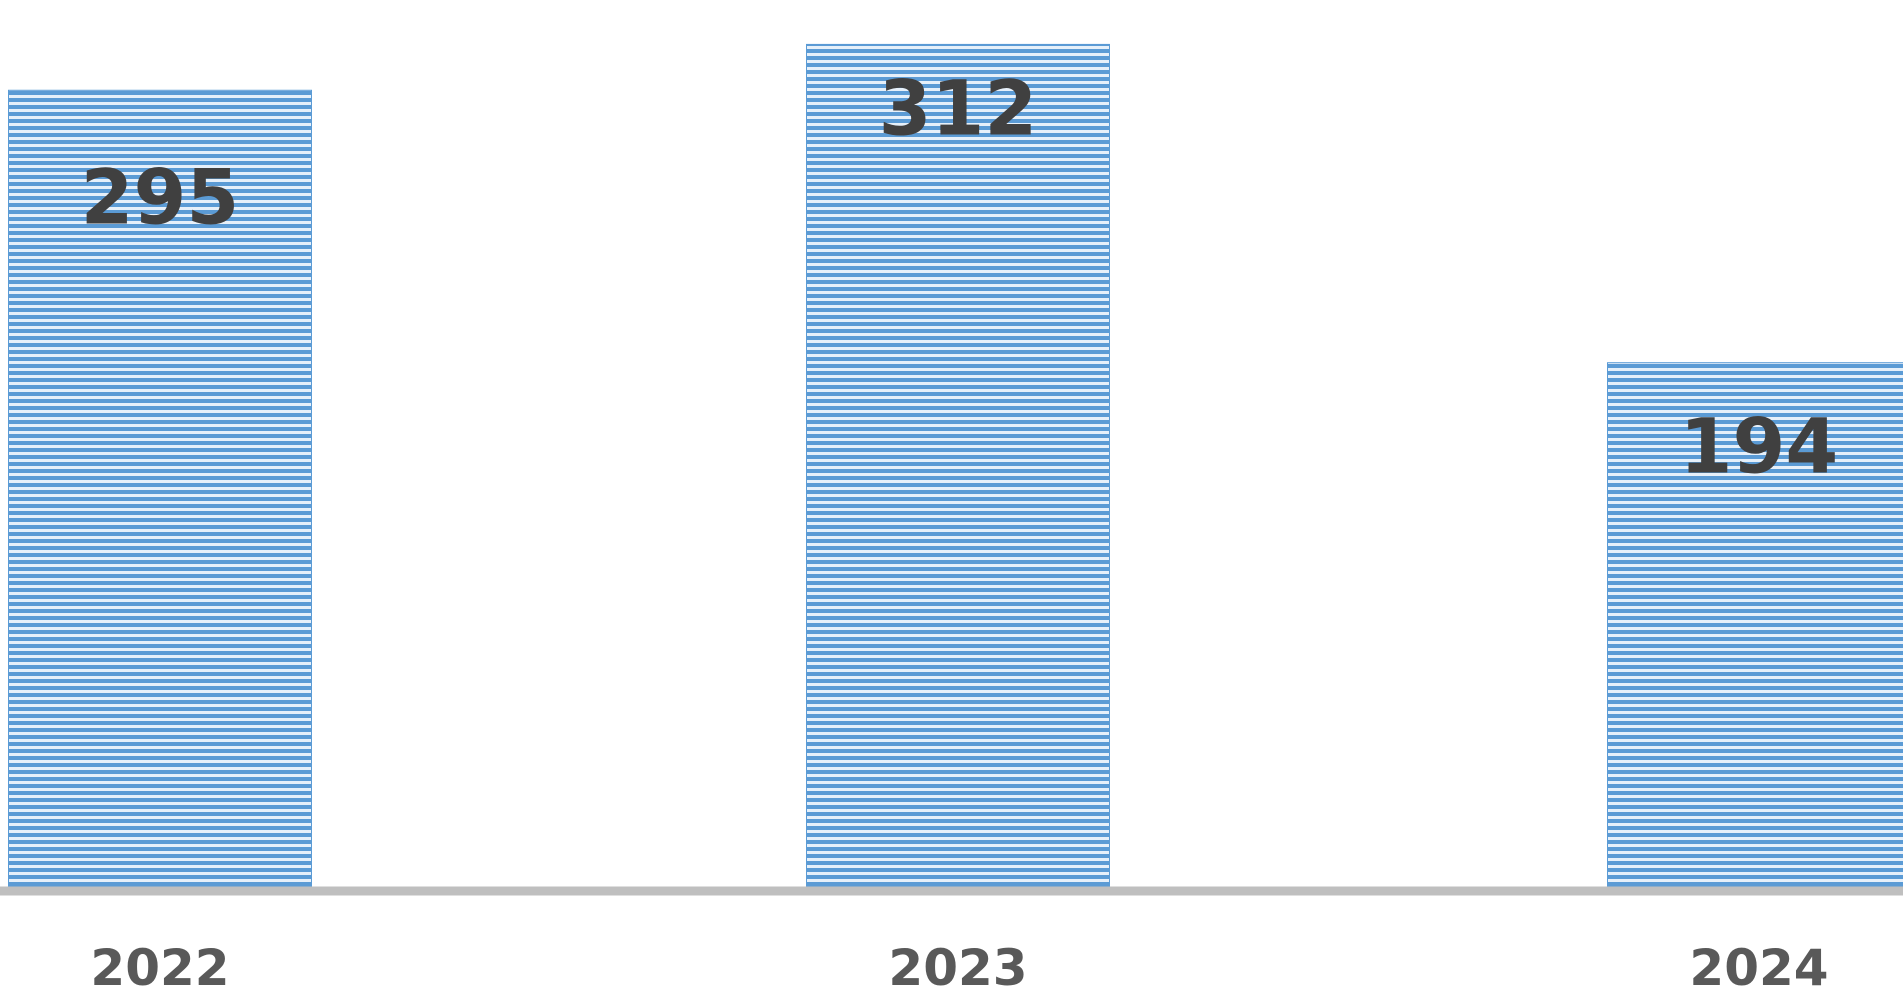 The image size is (1903, 996). Describe the element at coordinates (958, 107) in the screenshot. I see `data-label-2023: 312` at that location.